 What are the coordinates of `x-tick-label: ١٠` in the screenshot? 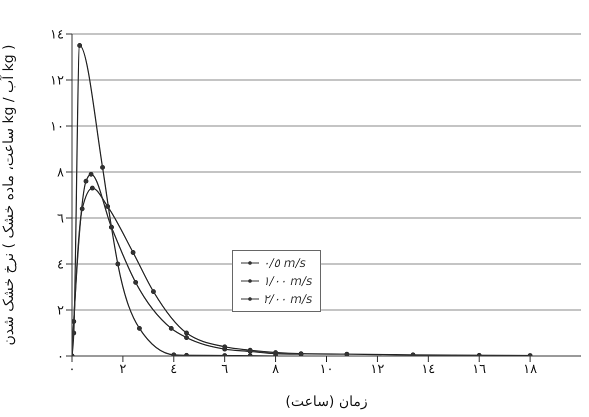 It's located at (327, 370).